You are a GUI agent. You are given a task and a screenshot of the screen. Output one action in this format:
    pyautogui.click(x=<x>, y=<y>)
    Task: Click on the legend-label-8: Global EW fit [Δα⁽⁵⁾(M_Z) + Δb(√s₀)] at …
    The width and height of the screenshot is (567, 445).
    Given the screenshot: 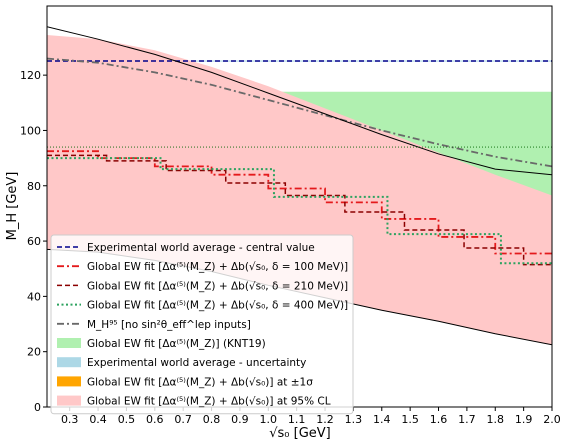 What is the action you would take?
    pyautogui.click(x=209, y=402)
    